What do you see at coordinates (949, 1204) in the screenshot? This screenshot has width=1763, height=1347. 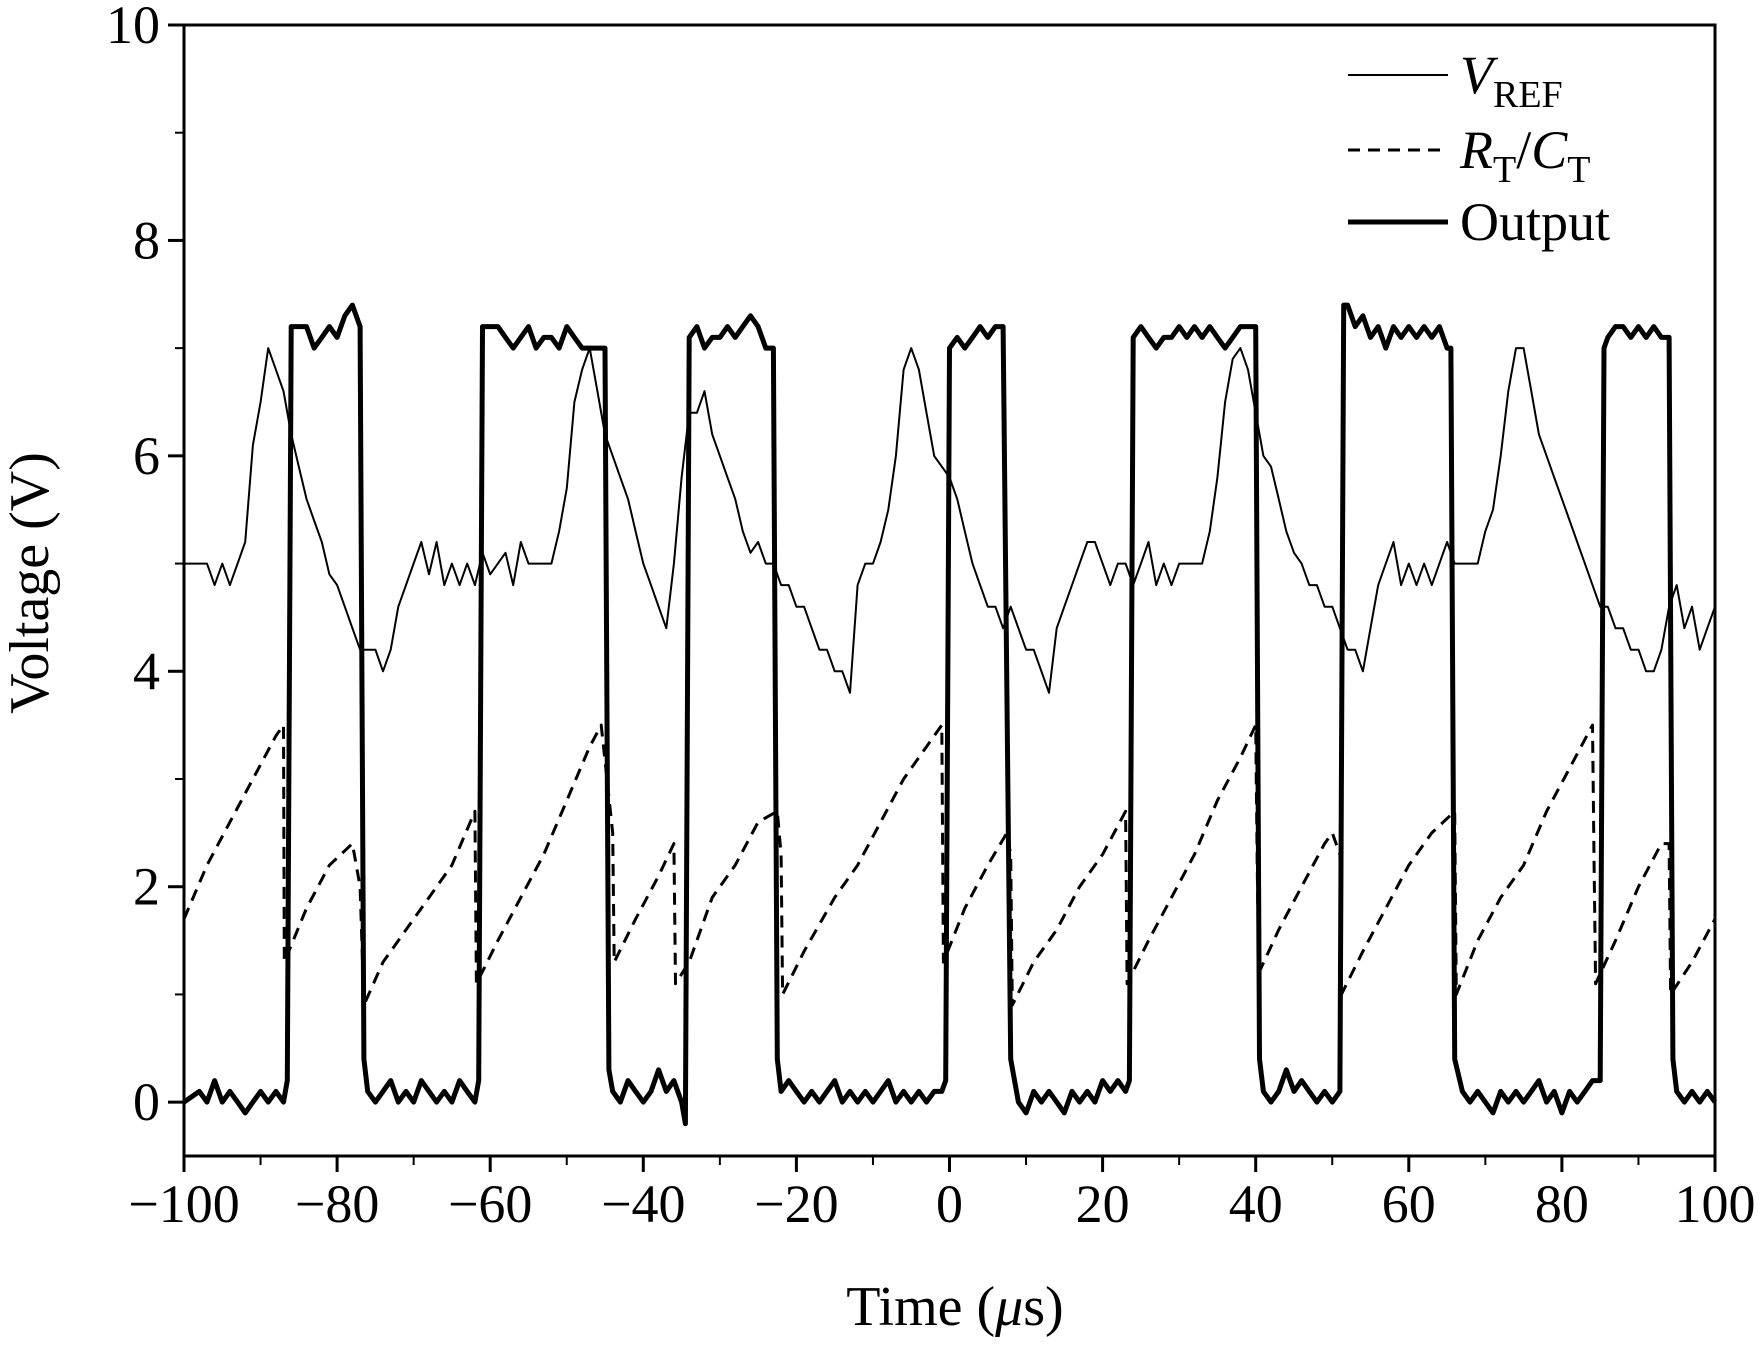 I see `x-tick-label: 0` at bounding box center [949, 1204].